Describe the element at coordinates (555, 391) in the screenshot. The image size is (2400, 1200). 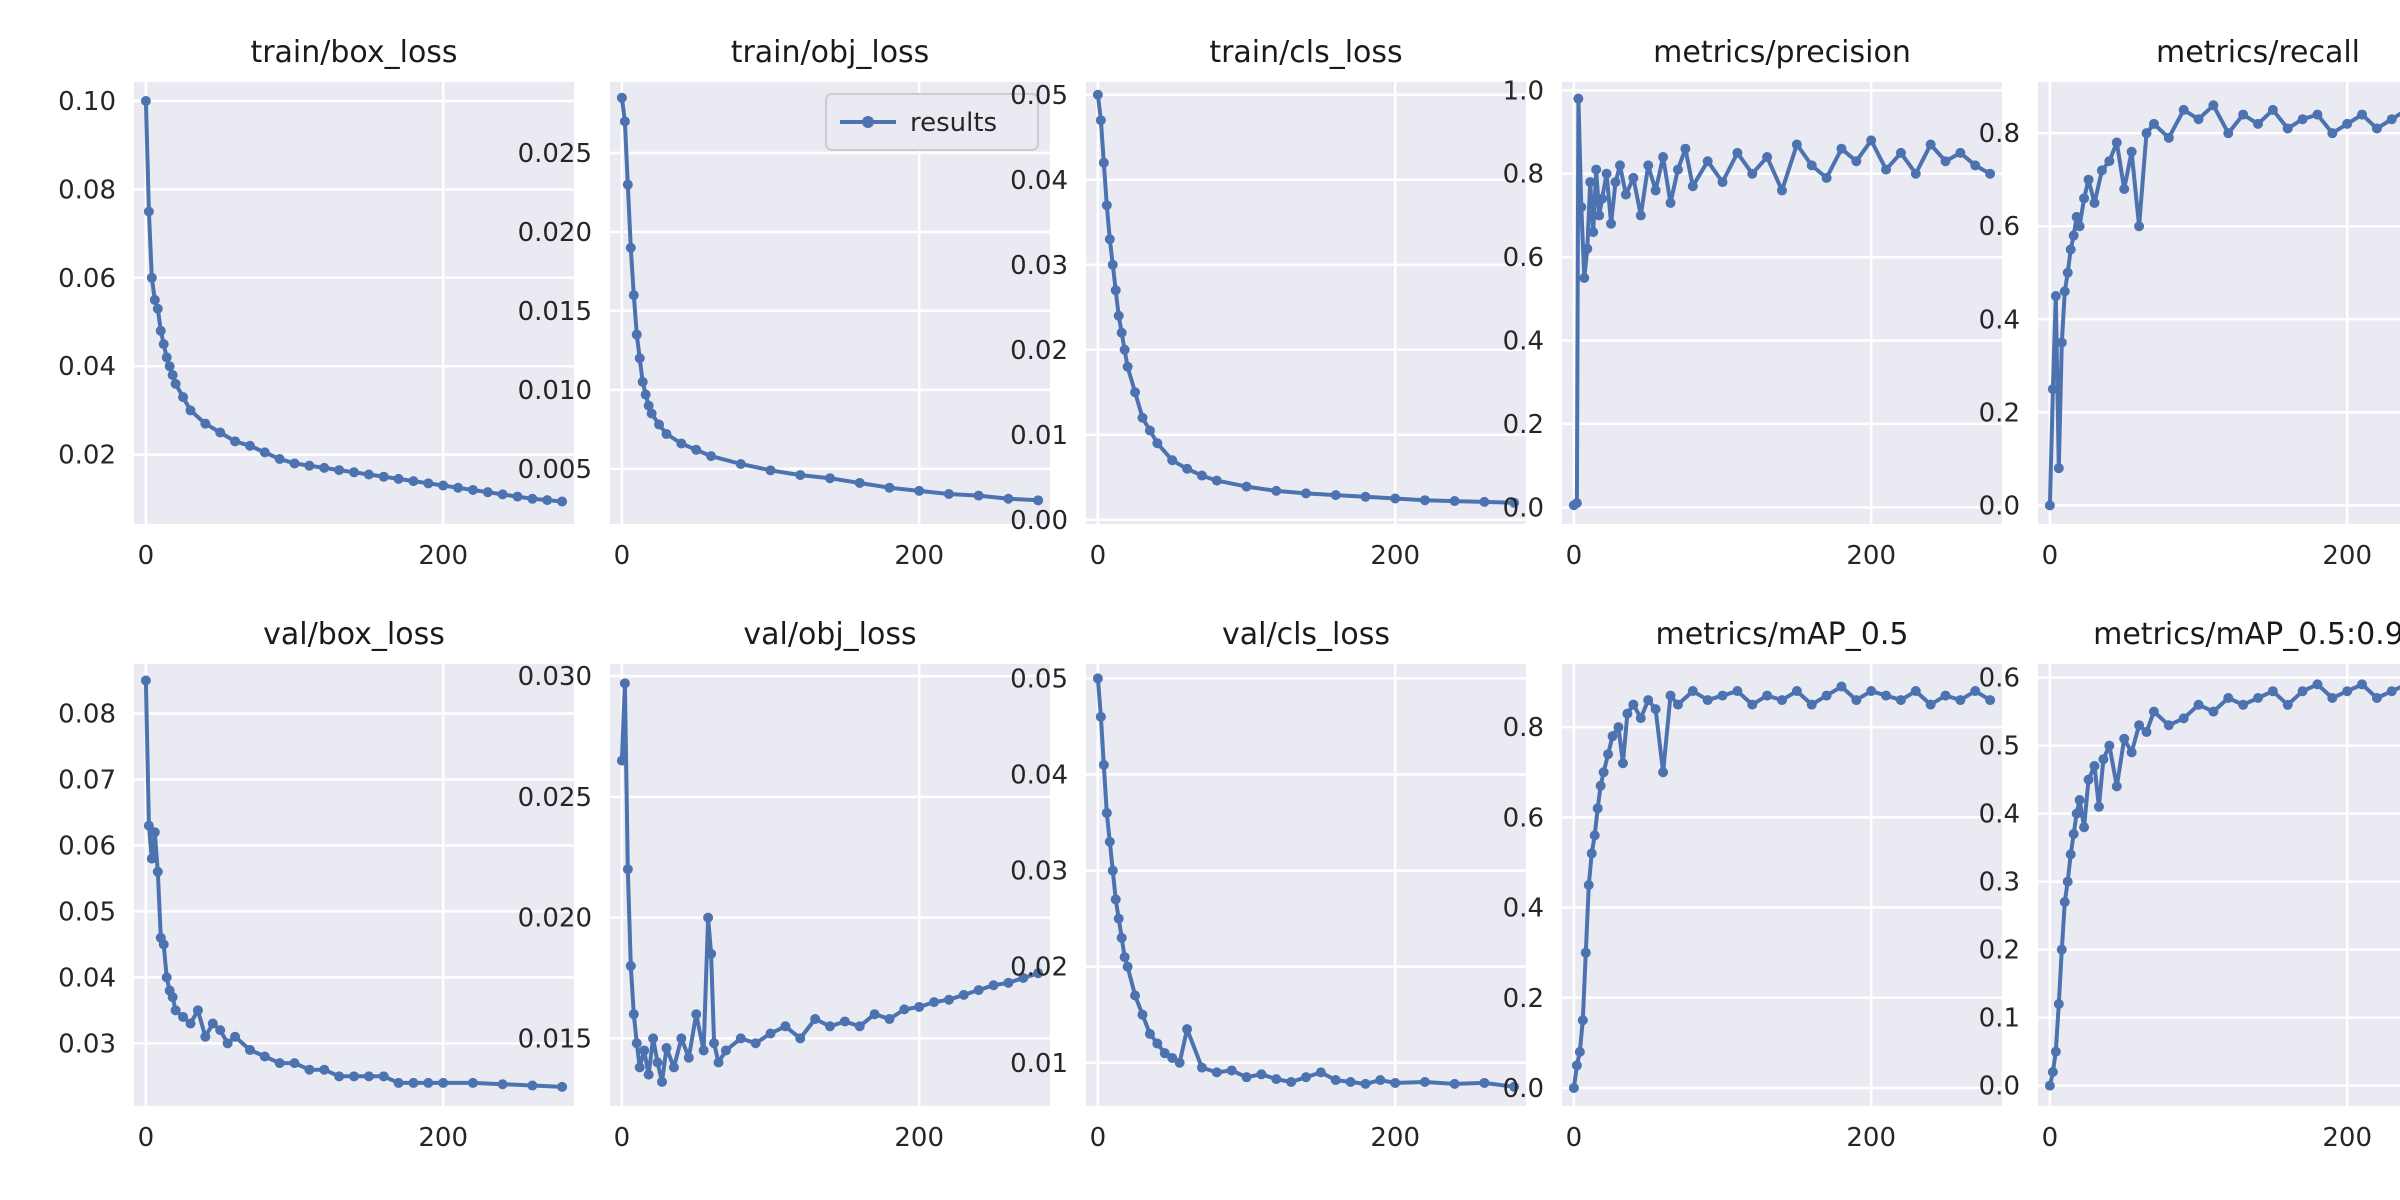
I see `y-tick-label: 0.010` at that location.